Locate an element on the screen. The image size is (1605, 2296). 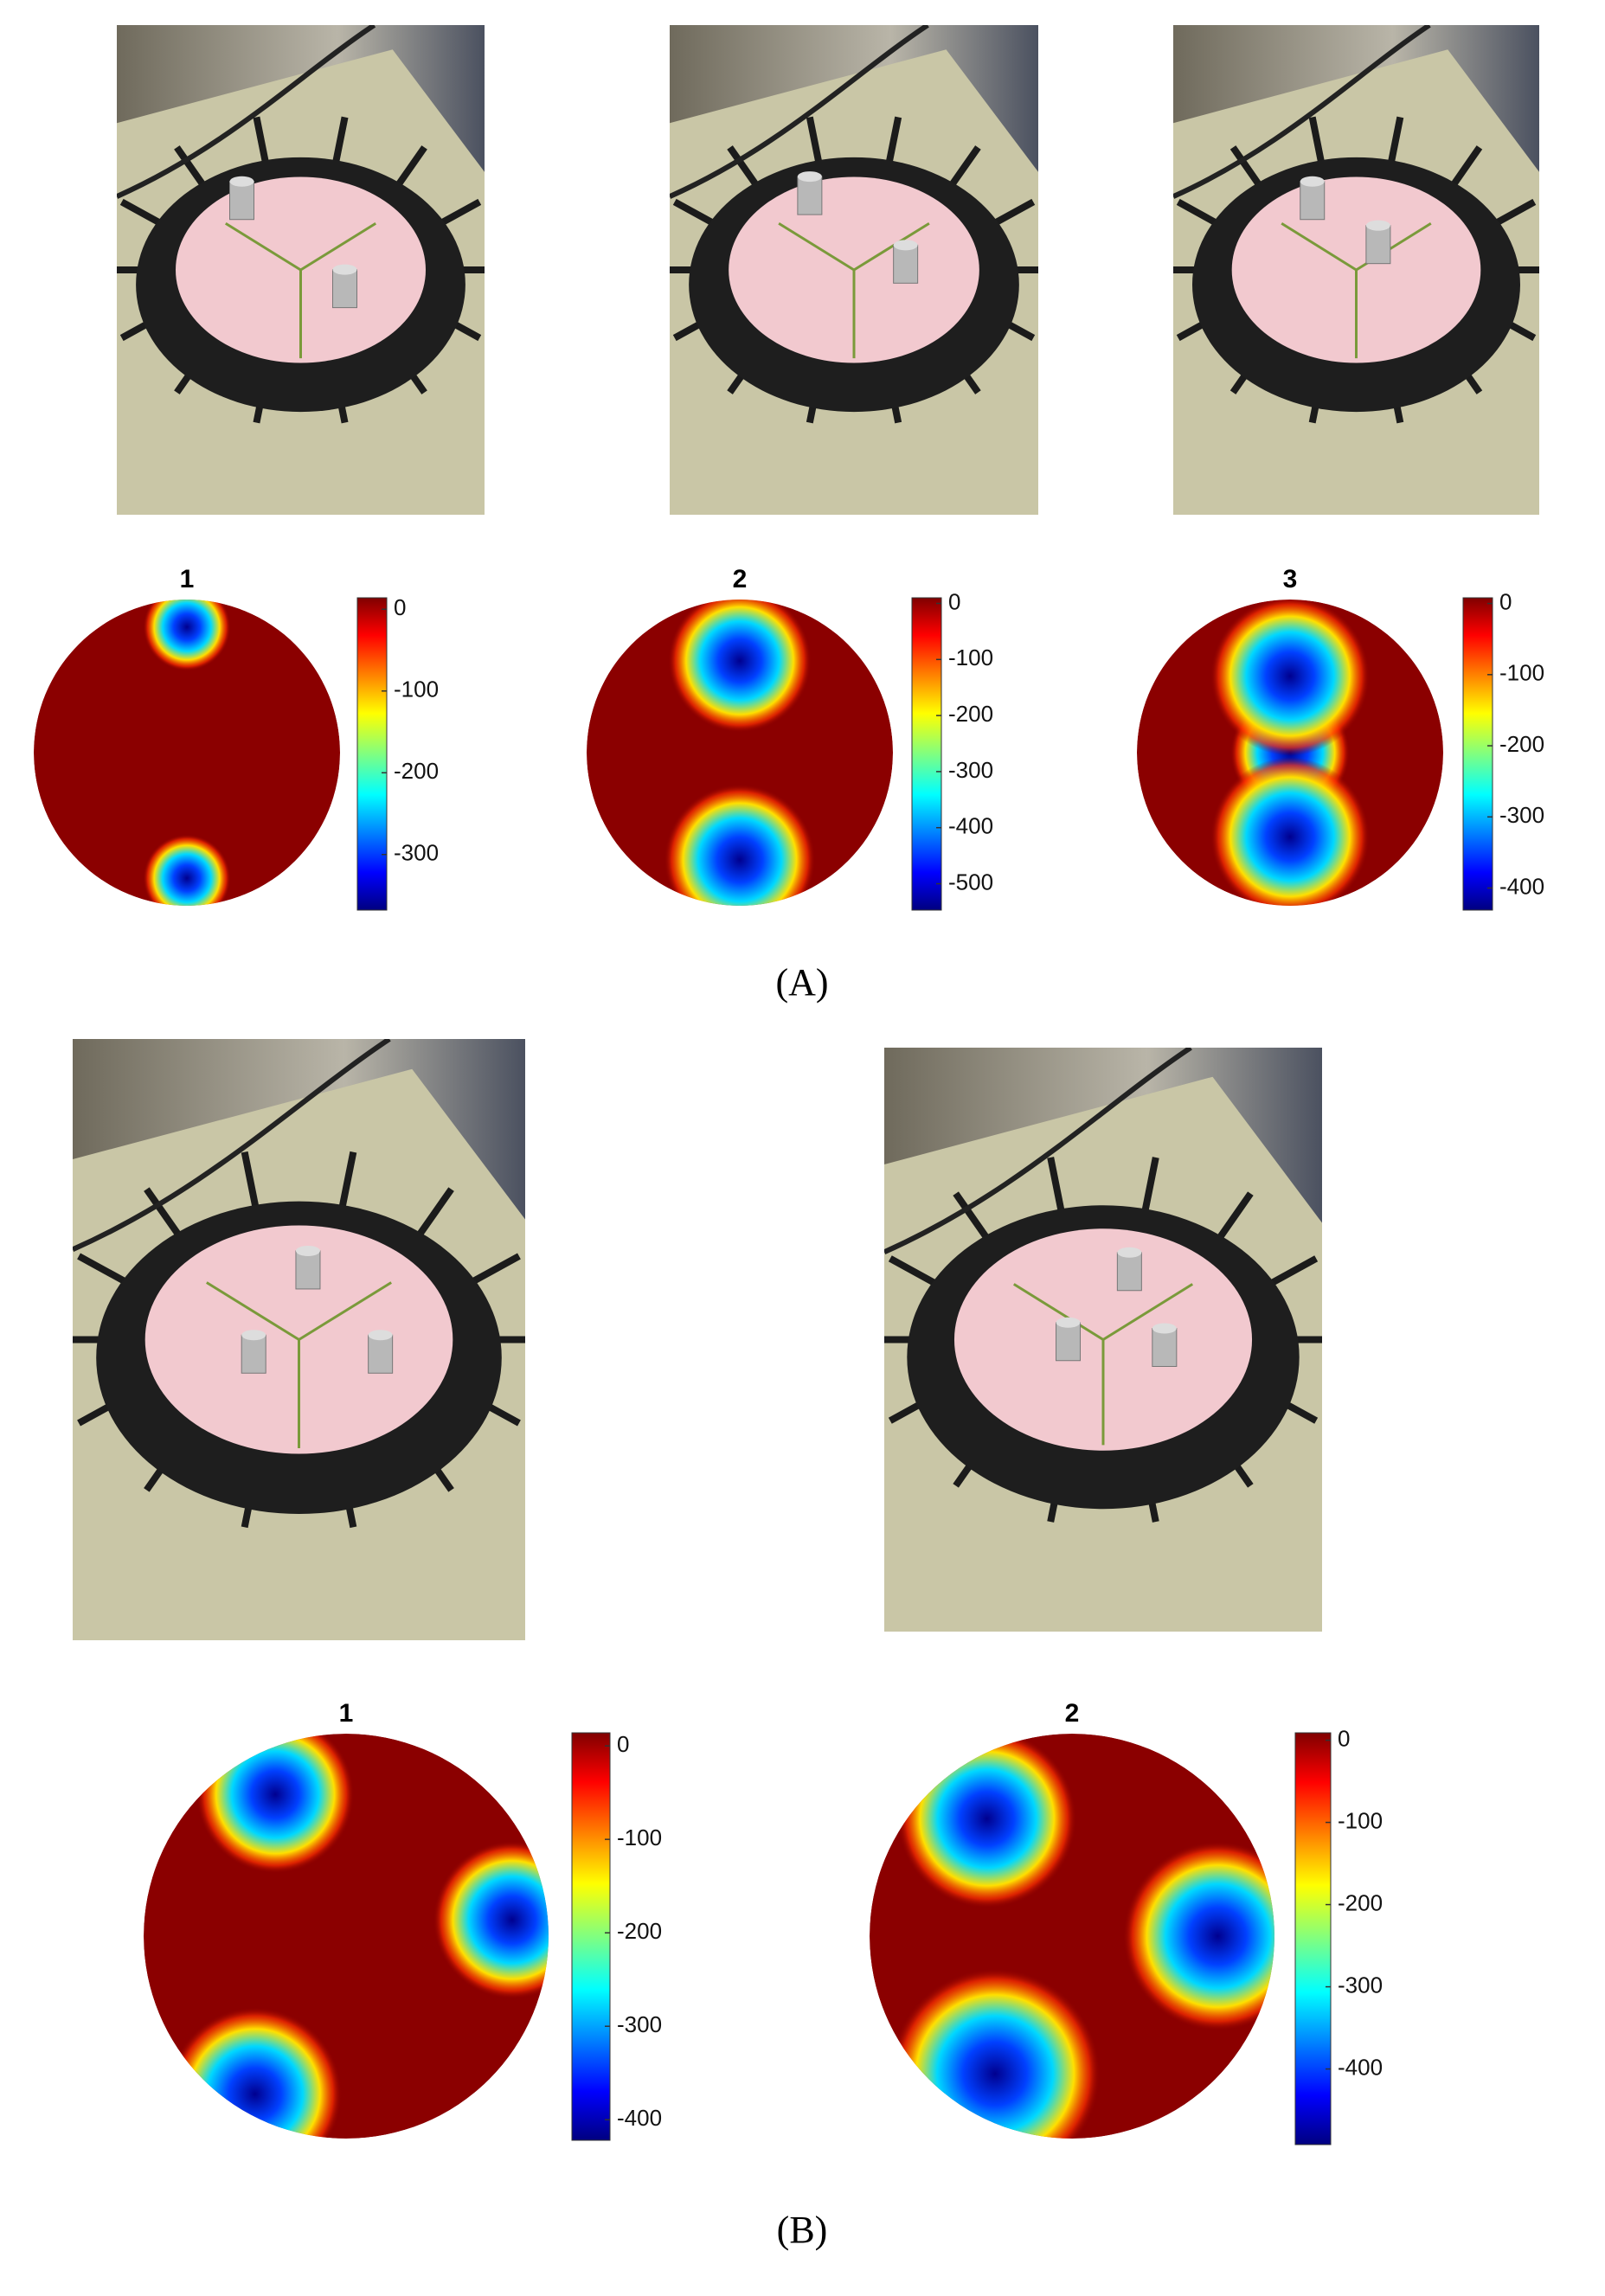
panel-label: (B) is located at coordinates (802, 2230).